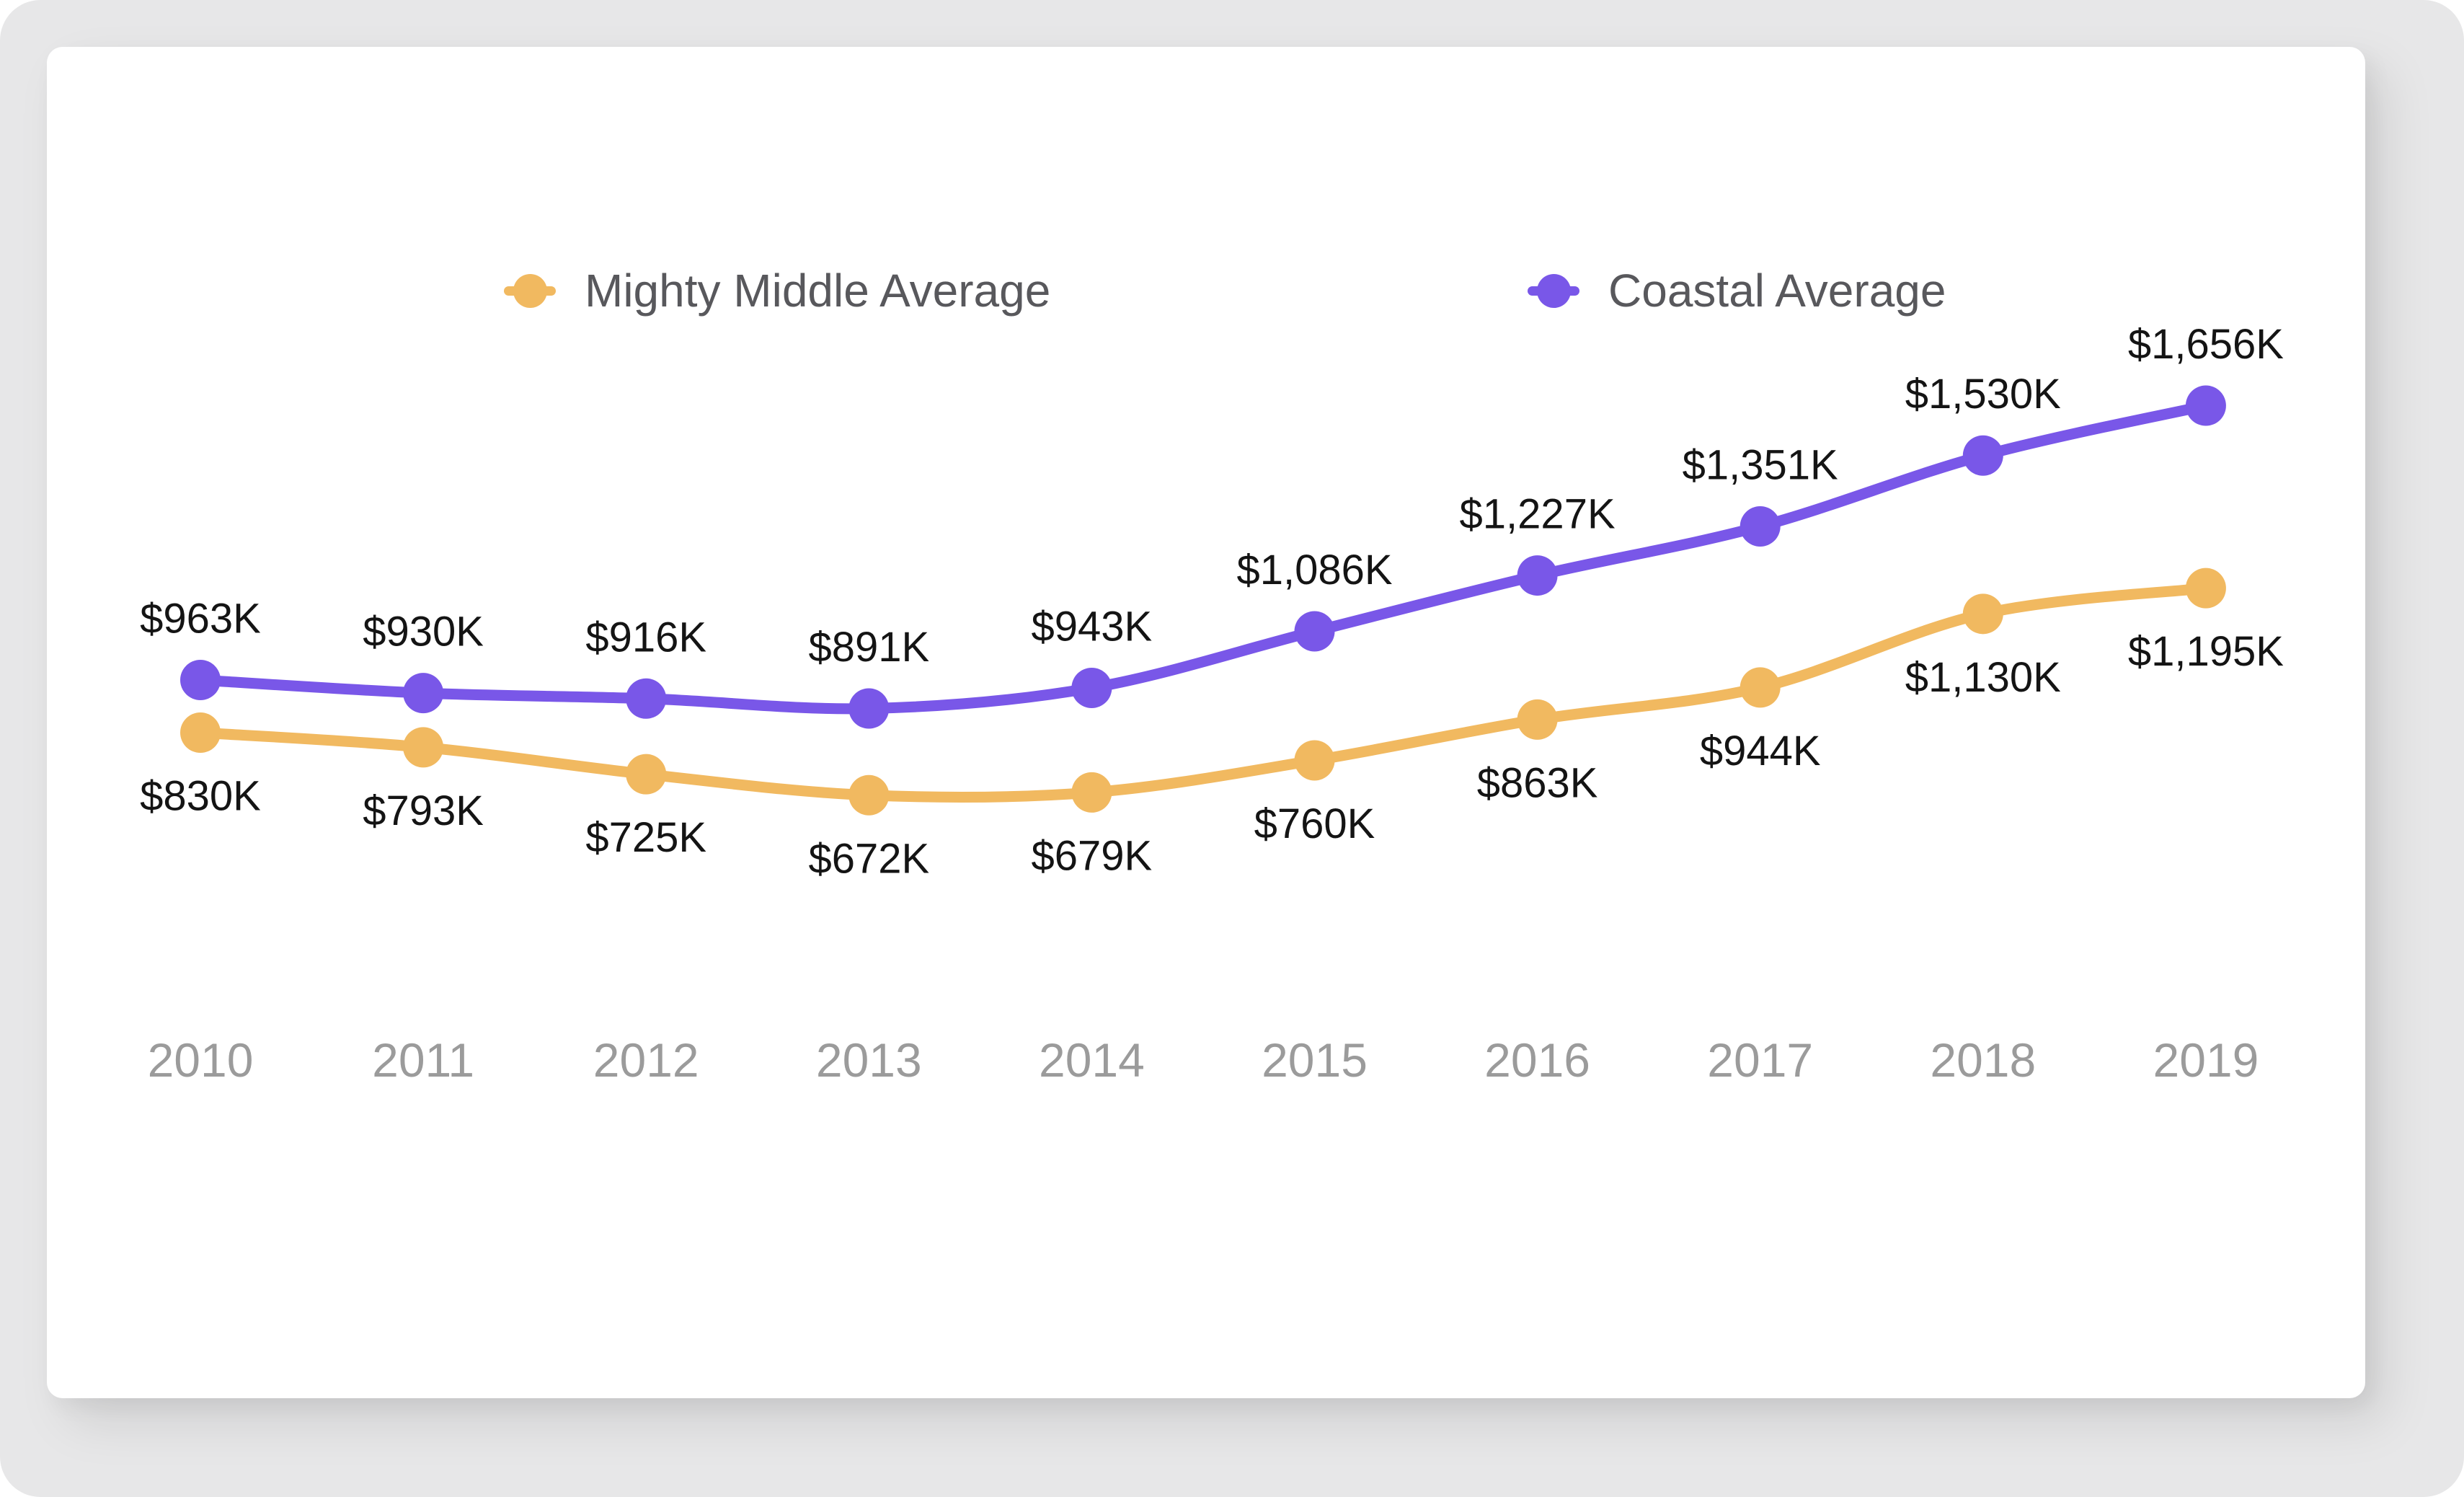 This screenshot has width=2464, height=1497. I want to click on legend-label: Coastal Average, so click(1777, 291).